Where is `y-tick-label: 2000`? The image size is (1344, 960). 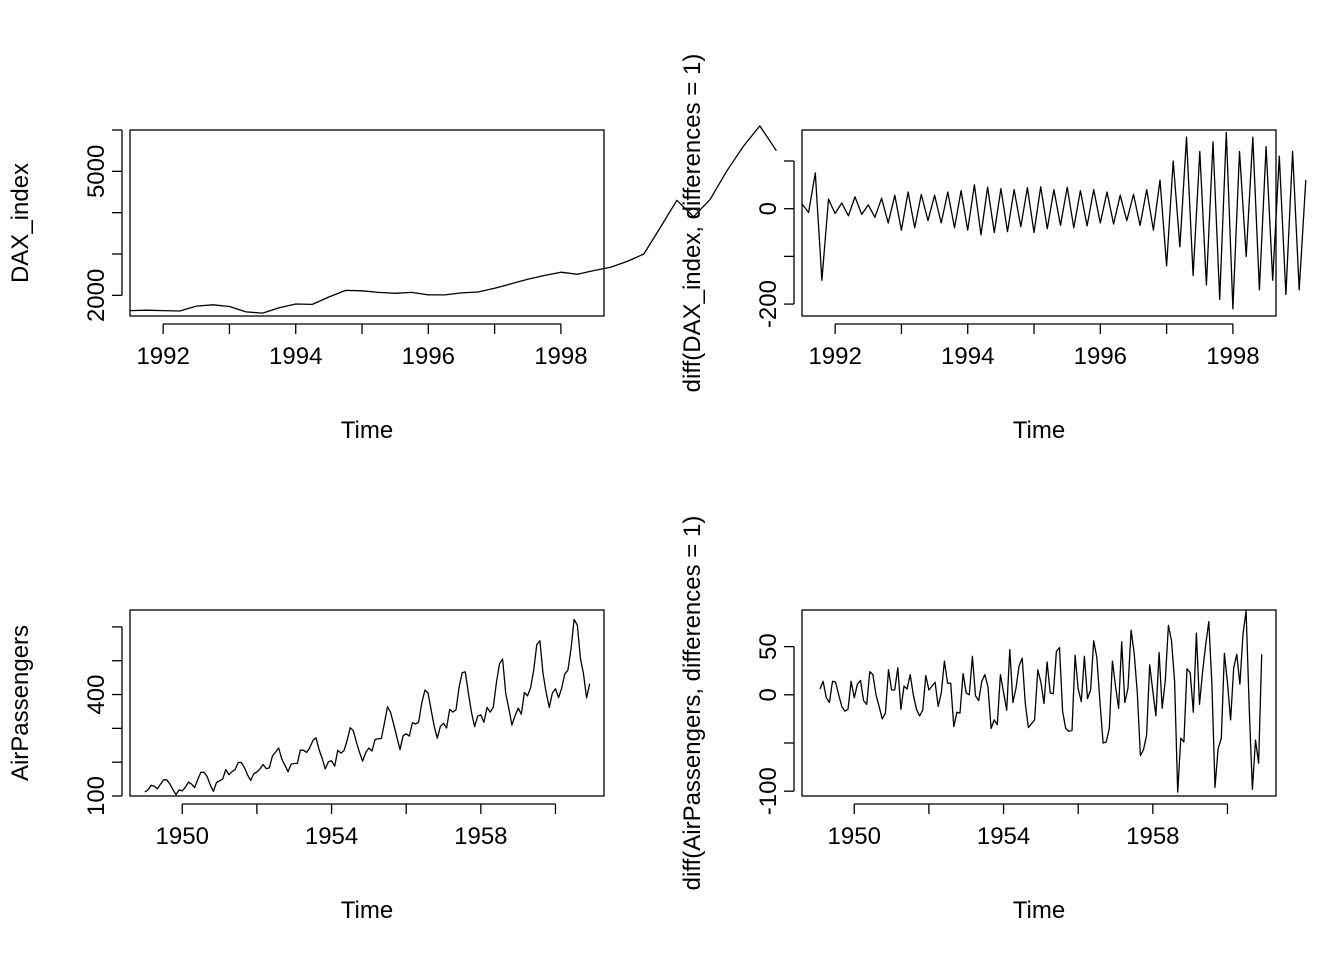
y-tick-label: 2000 is located at coordinates (96, 295).